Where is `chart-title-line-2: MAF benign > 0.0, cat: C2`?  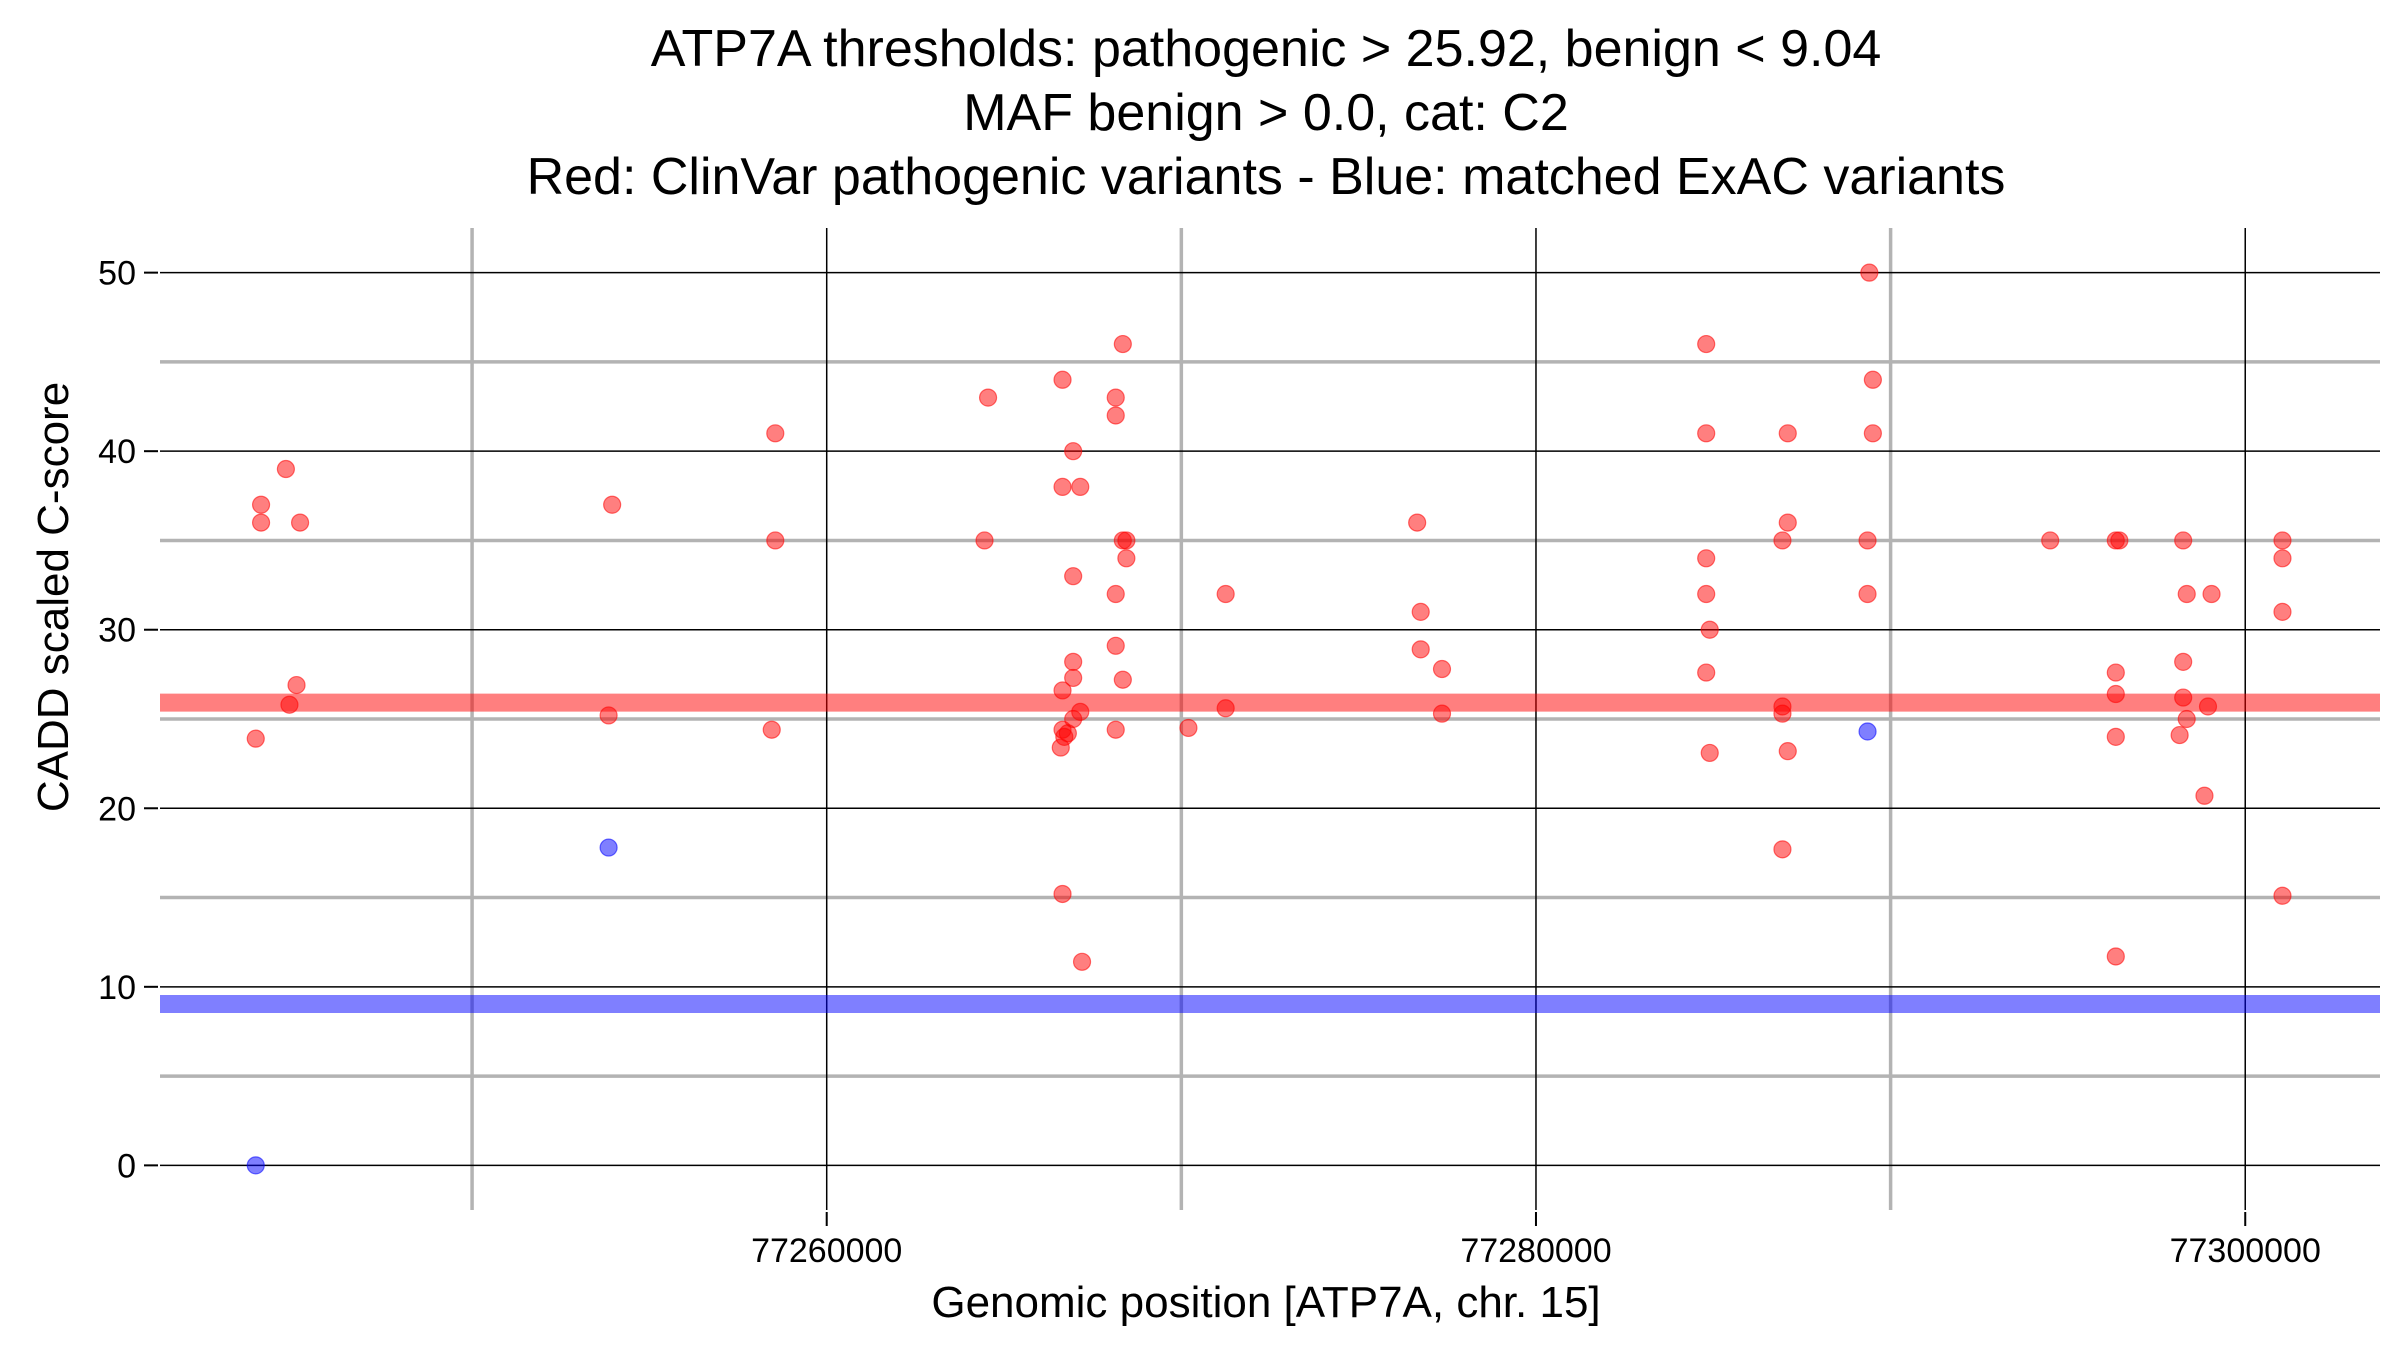
chart-title-line-2: MAF benign > 0.0, cat: C2 is located at coordinates (1266, 113).